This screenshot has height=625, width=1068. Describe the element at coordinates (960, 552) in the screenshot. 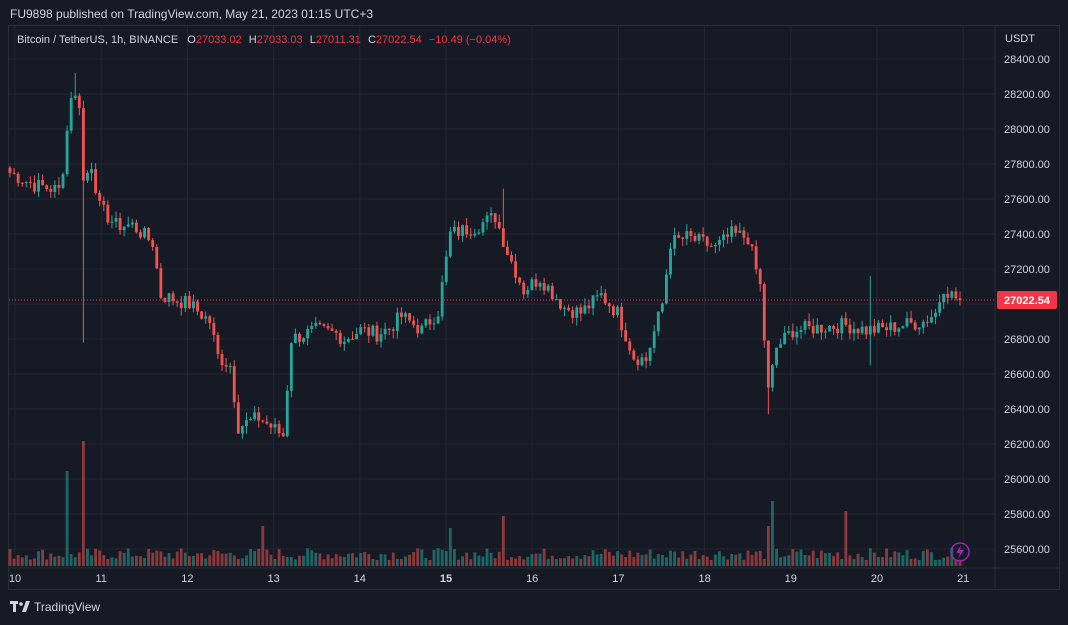

I see `lightning-icon` at that location.